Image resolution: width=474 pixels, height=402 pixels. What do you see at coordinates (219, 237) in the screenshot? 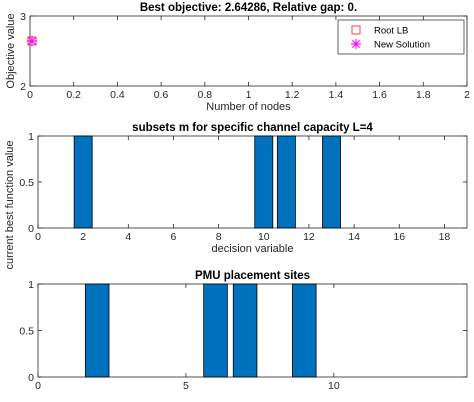
I see `x-tick-label: 8` at bounding box center [219, 237].